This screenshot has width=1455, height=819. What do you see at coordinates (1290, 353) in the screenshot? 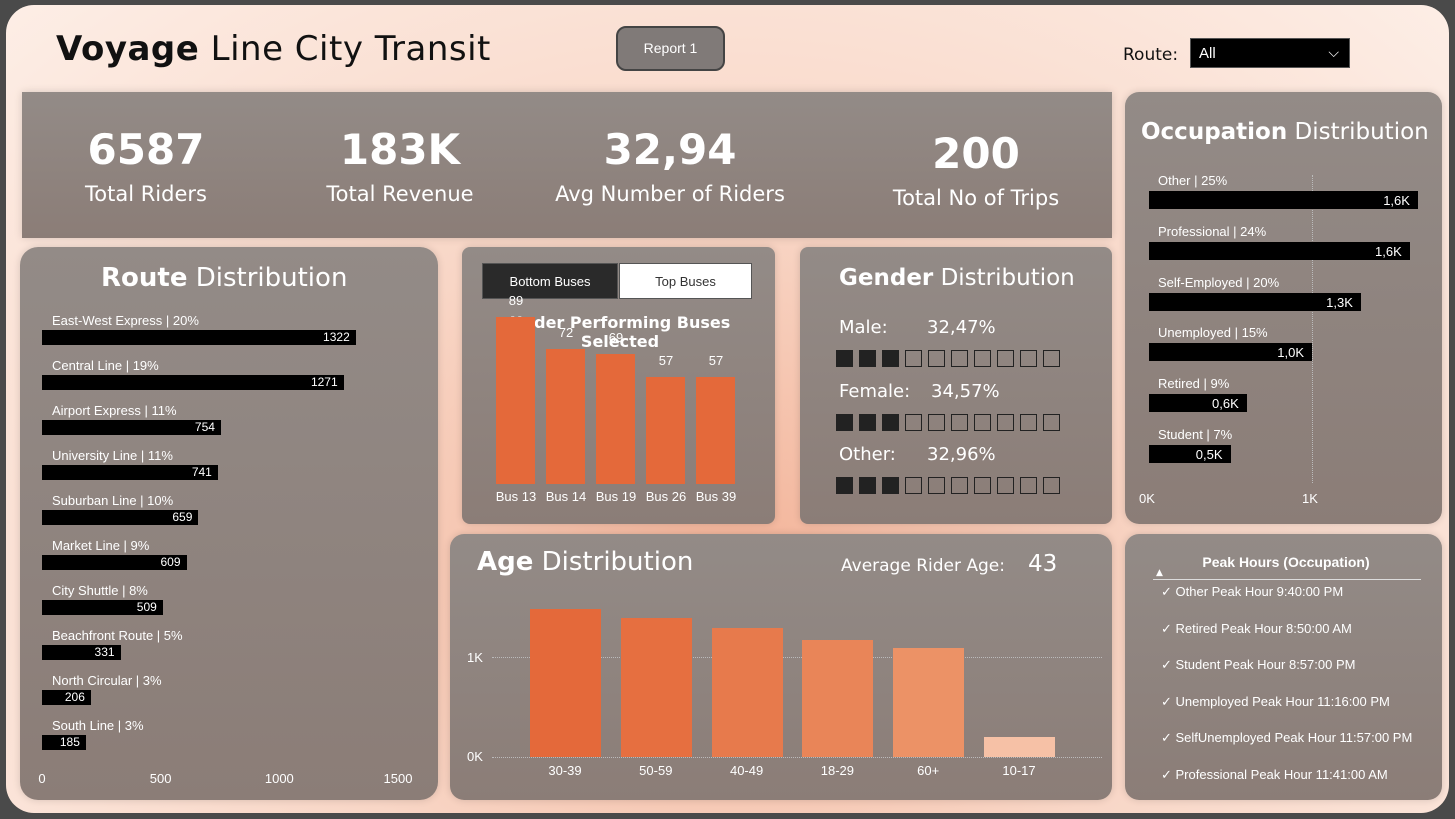
I see `occupation-bar-value: 1,0K` at bounding box center [1290, 353].